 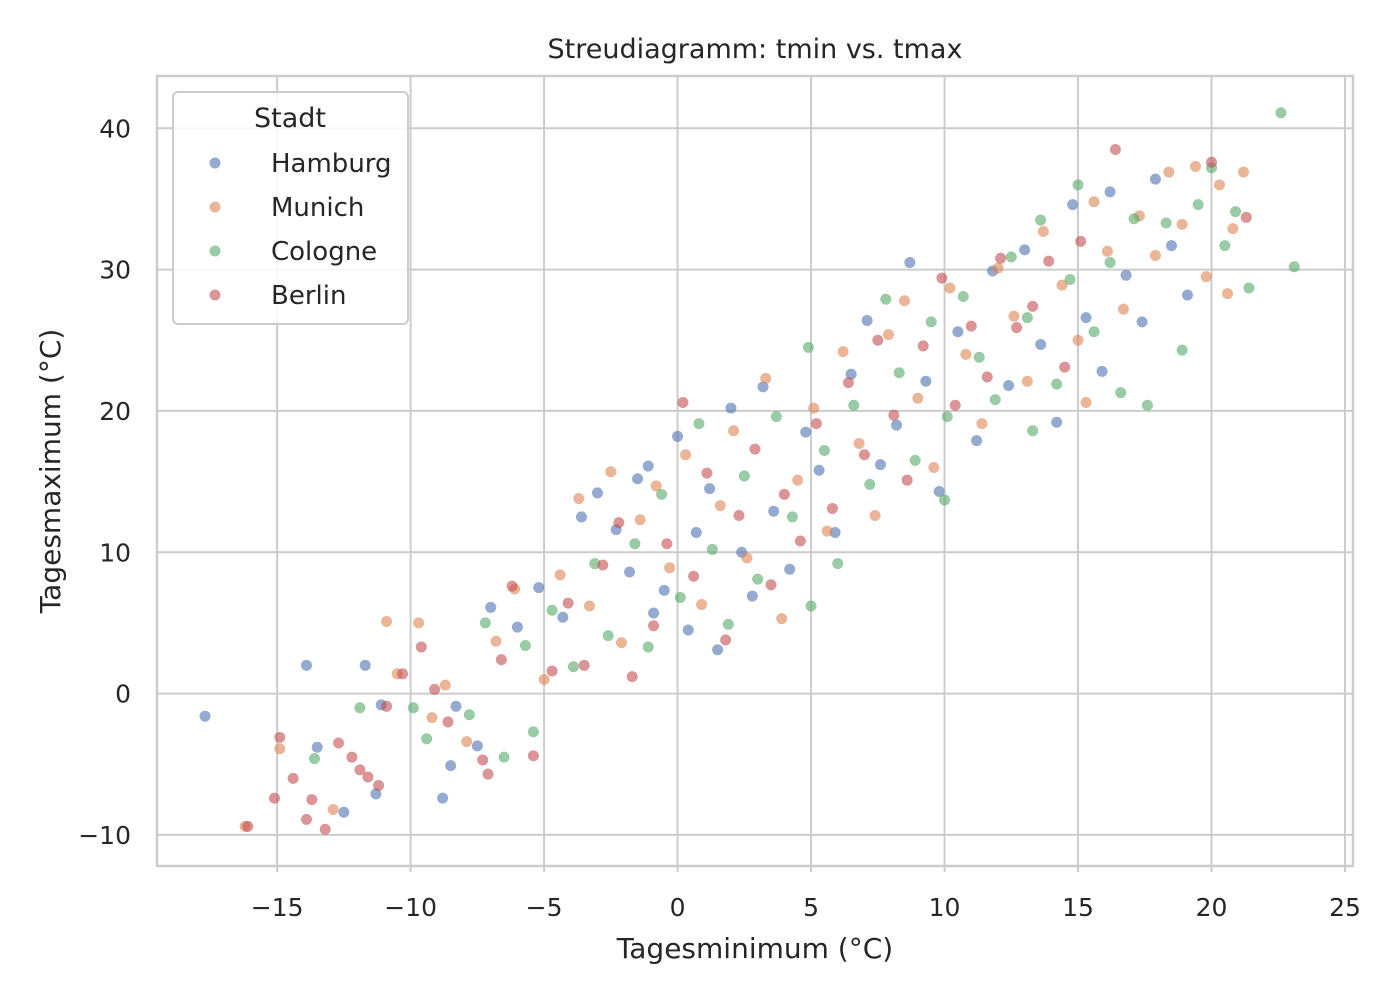 What do you see at coordinates (755, 49) in the screenshot?
I see `chart-title: Streudiagramm: tmin vs. tmax` at bounding box center [755, 49].